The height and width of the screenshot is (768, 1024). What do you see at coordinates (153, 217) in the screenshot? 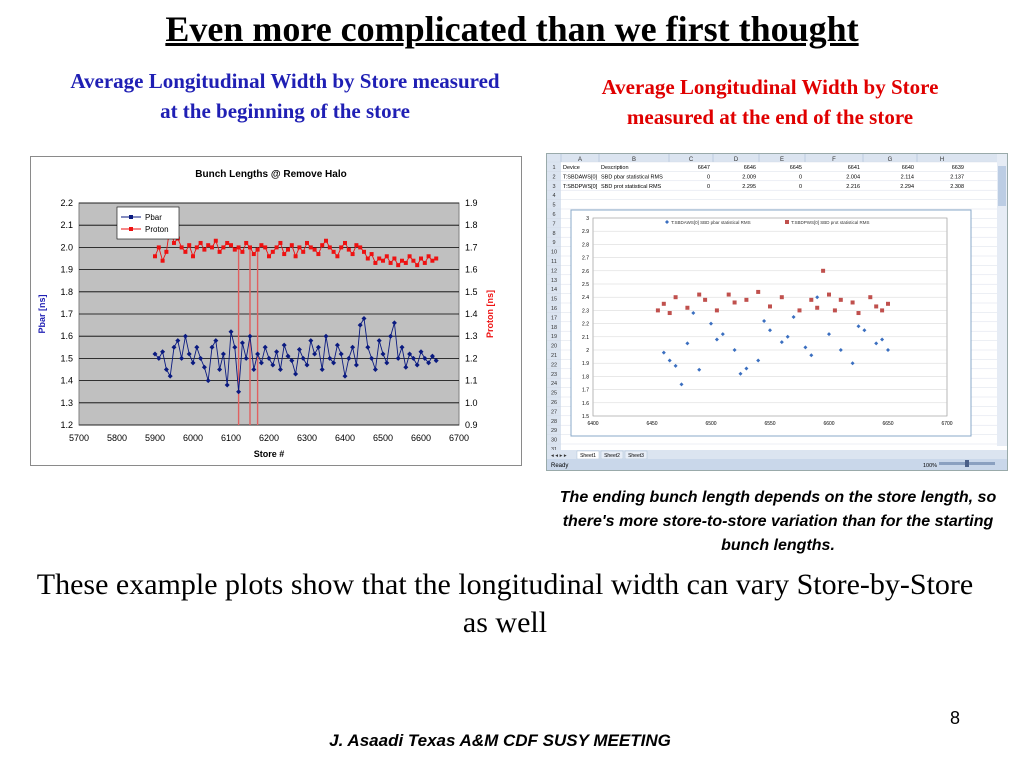
I see `legend-label-pbar: Pbar` at bounding box center [153, 217].